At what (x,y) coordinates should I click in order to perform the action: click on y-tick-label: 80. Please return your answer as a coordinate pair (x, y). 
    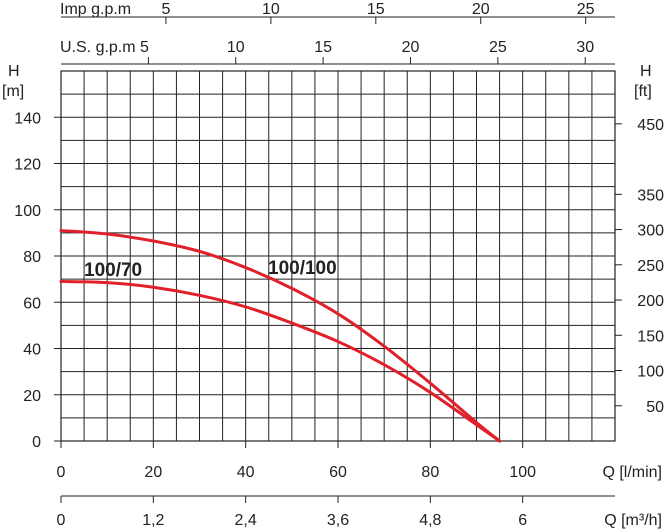
    Looking at the image, I should click on (32, 257).